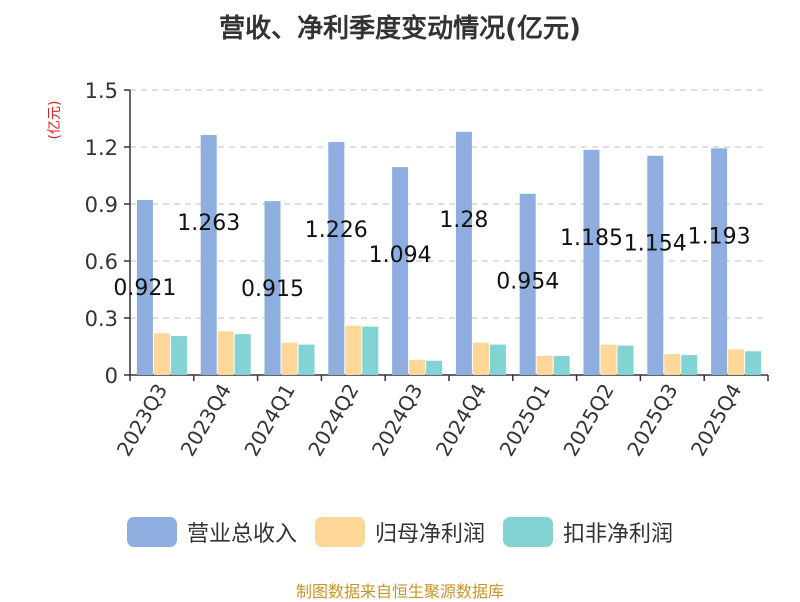  I want to click on y-tick-label: 1.2, so click(101, 148).